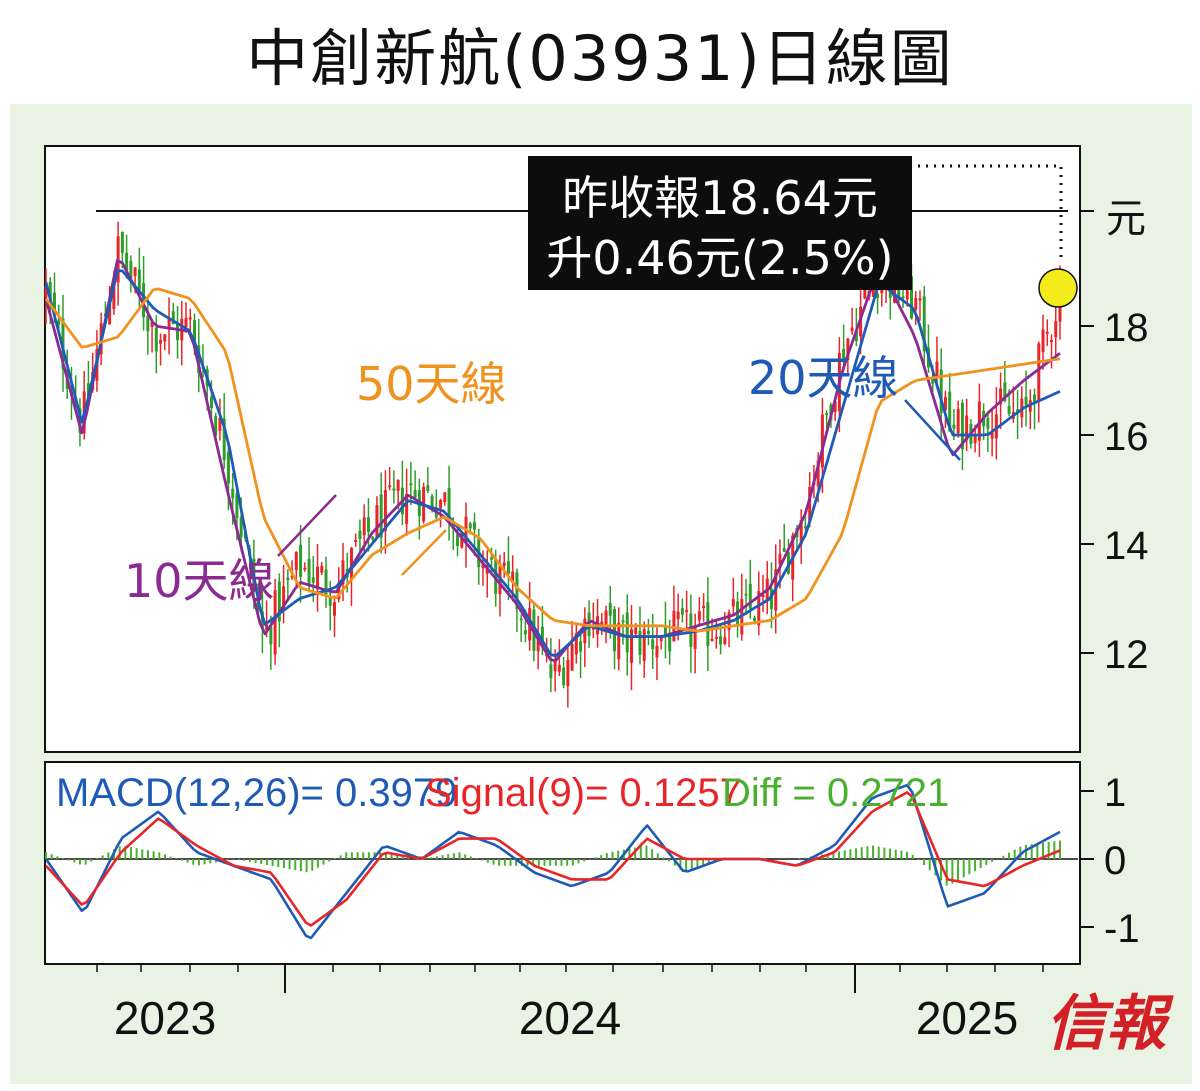  I want to click on y-tick-label: 12, so click(1126, 655).